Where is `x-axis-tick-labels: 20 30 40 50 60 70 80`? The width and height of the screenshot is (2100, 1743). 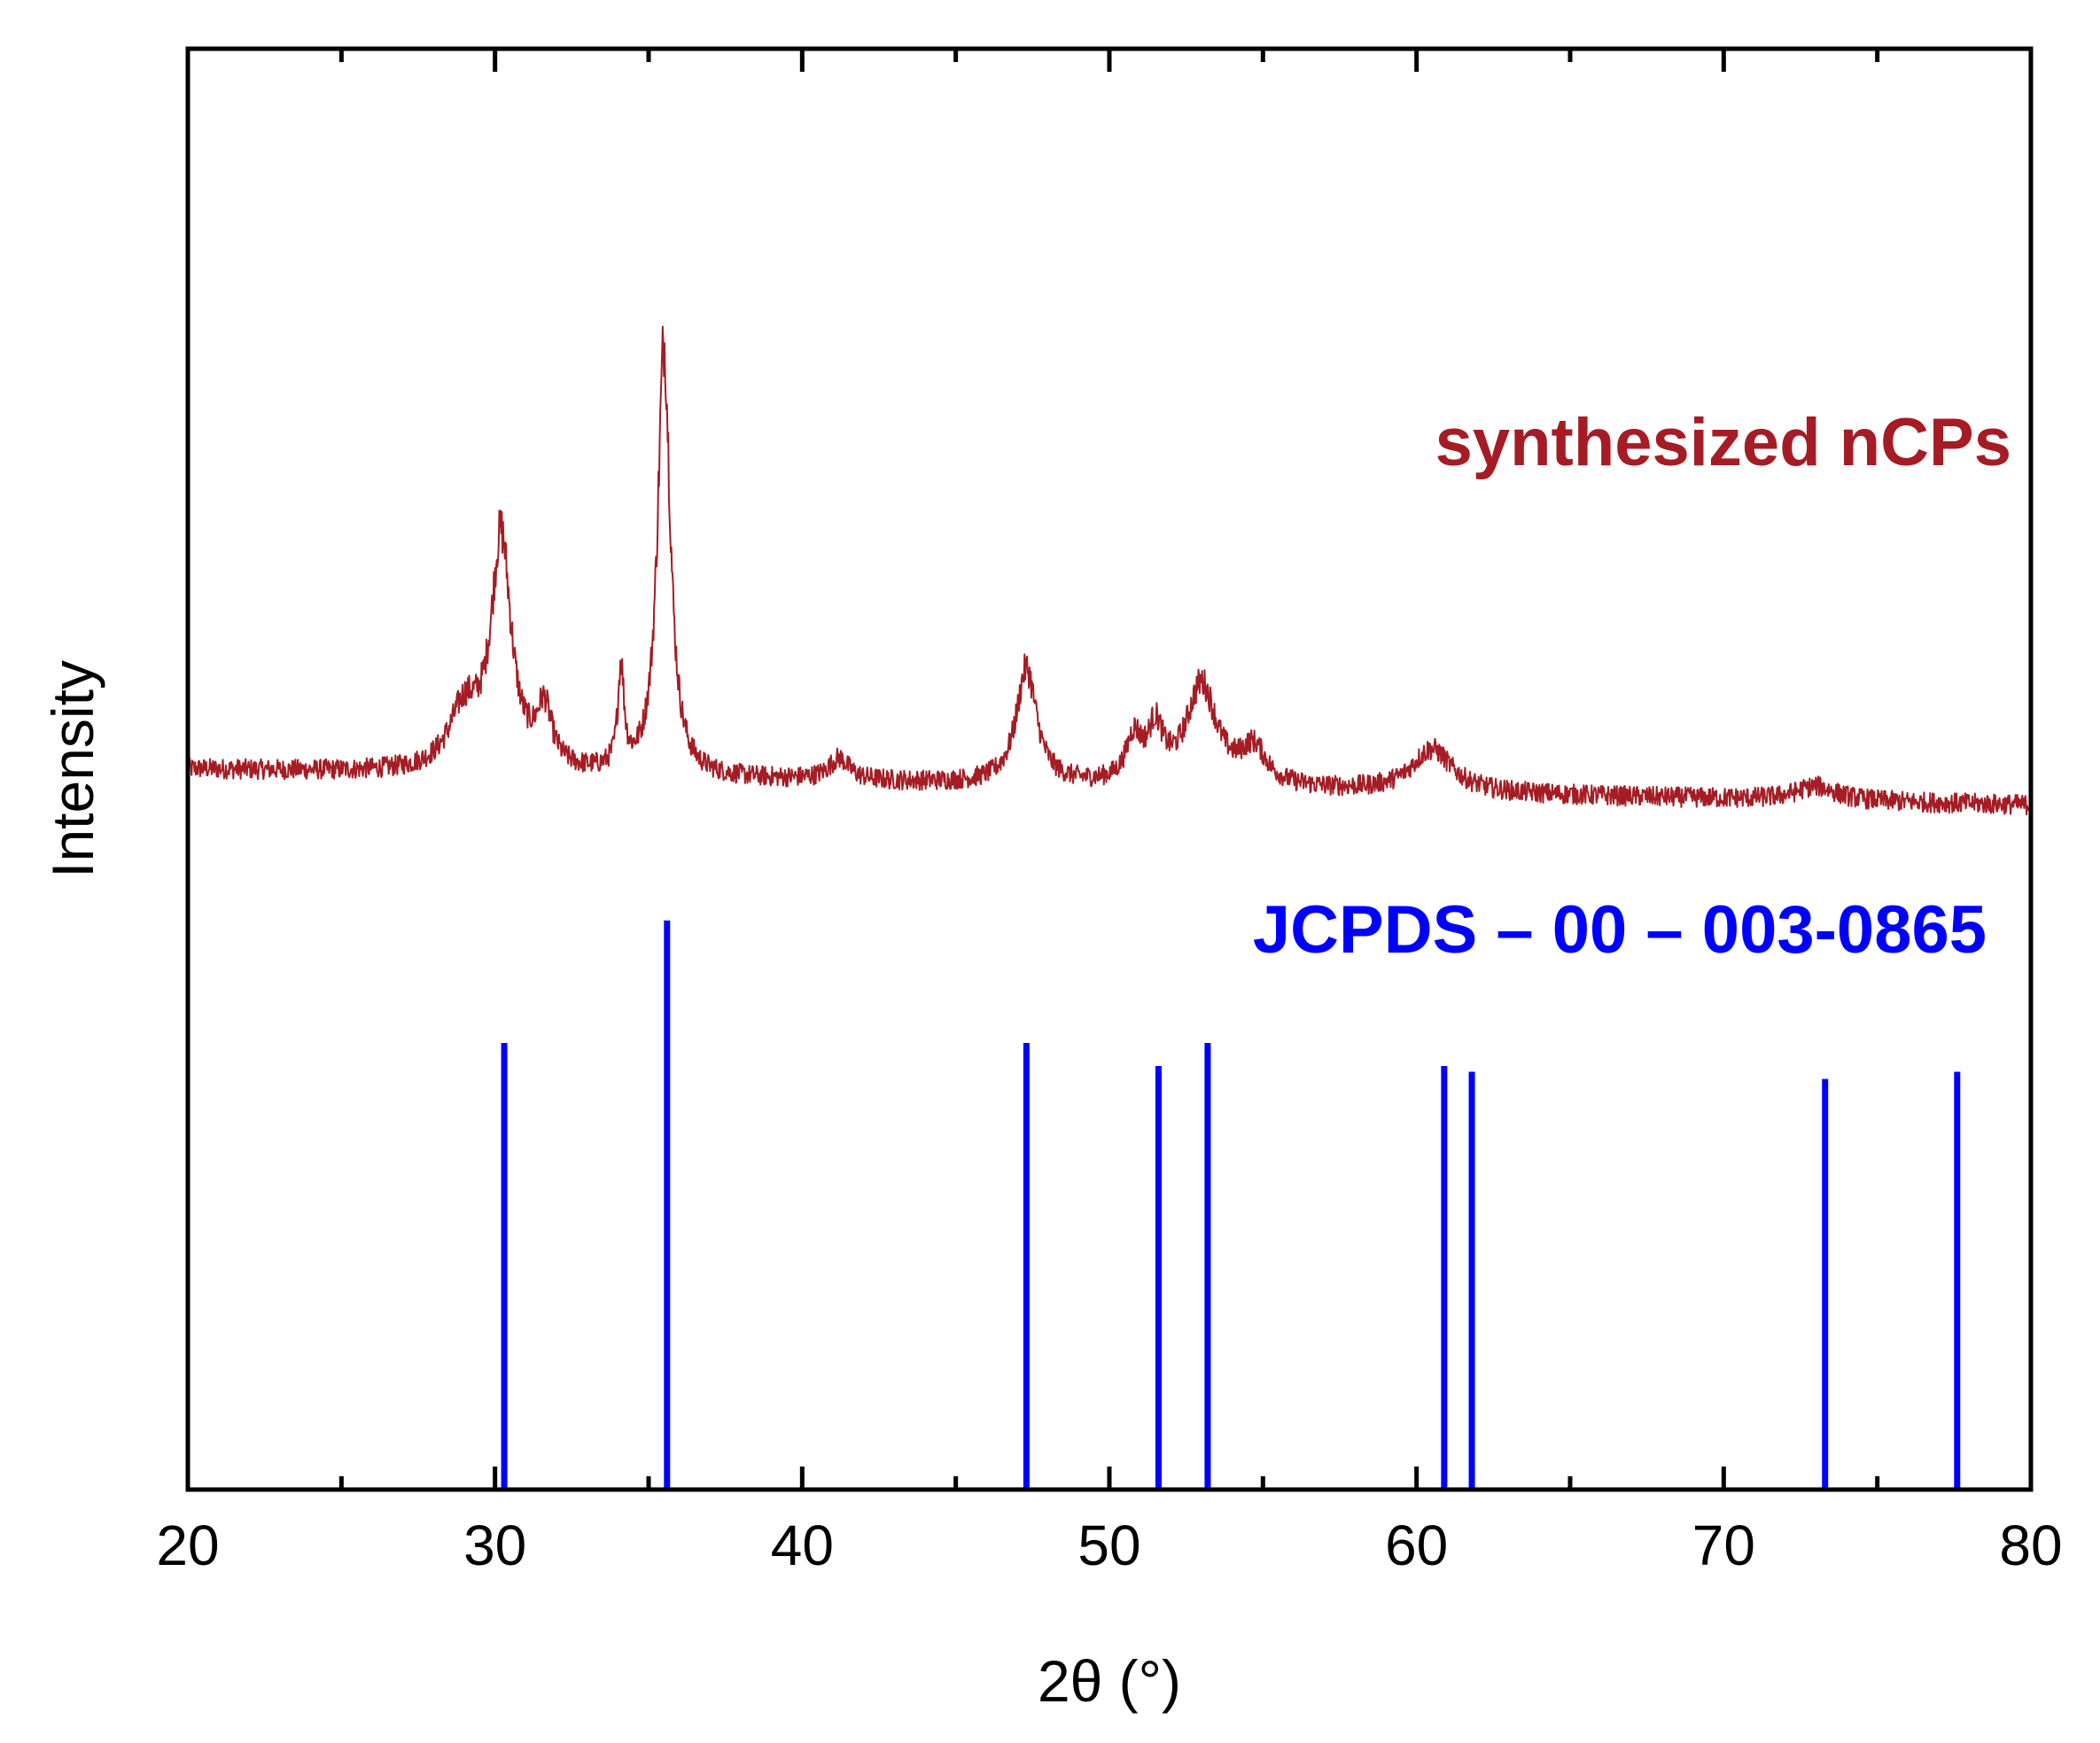
x-axis-tick-labels: 20 30 40 50 60 70 80 is located at coordinates (1109, 1545).